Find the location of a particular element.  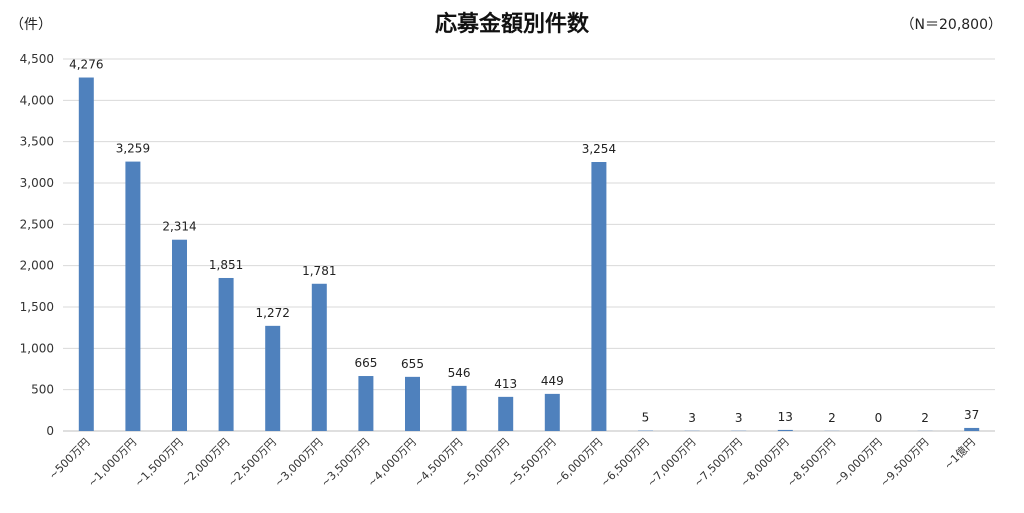

x-tick-label: ~5,500万円 is located at coordinates (532, 463).